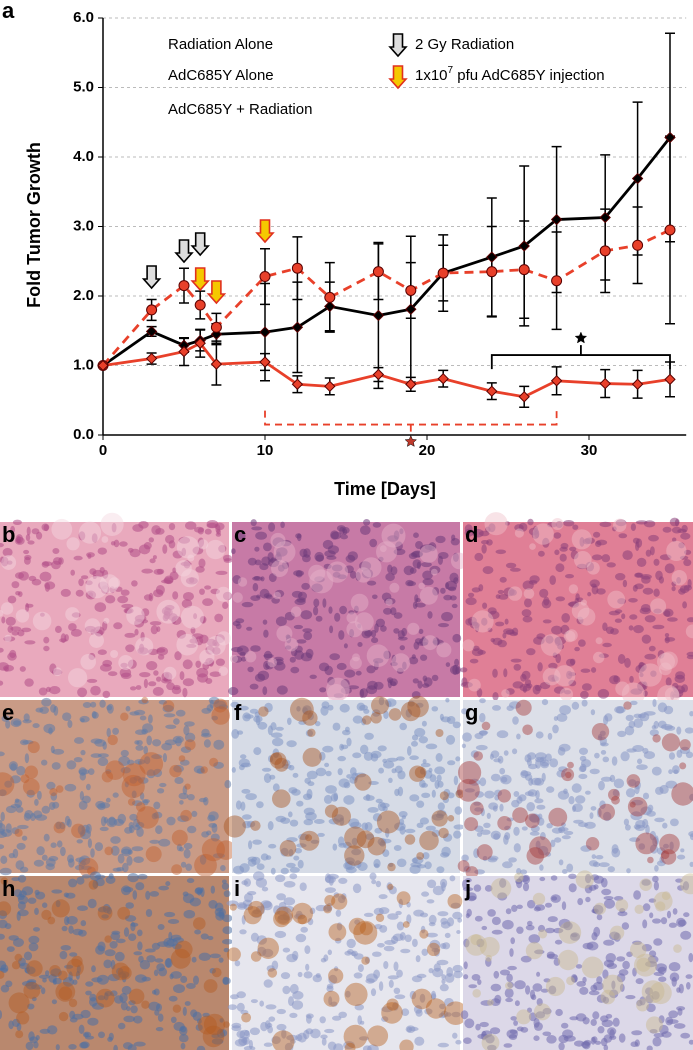  Describe the element at coordinates (464, 44) in the screenshot. I see `radiation-legend: 2 Gy Radiation` at that location.